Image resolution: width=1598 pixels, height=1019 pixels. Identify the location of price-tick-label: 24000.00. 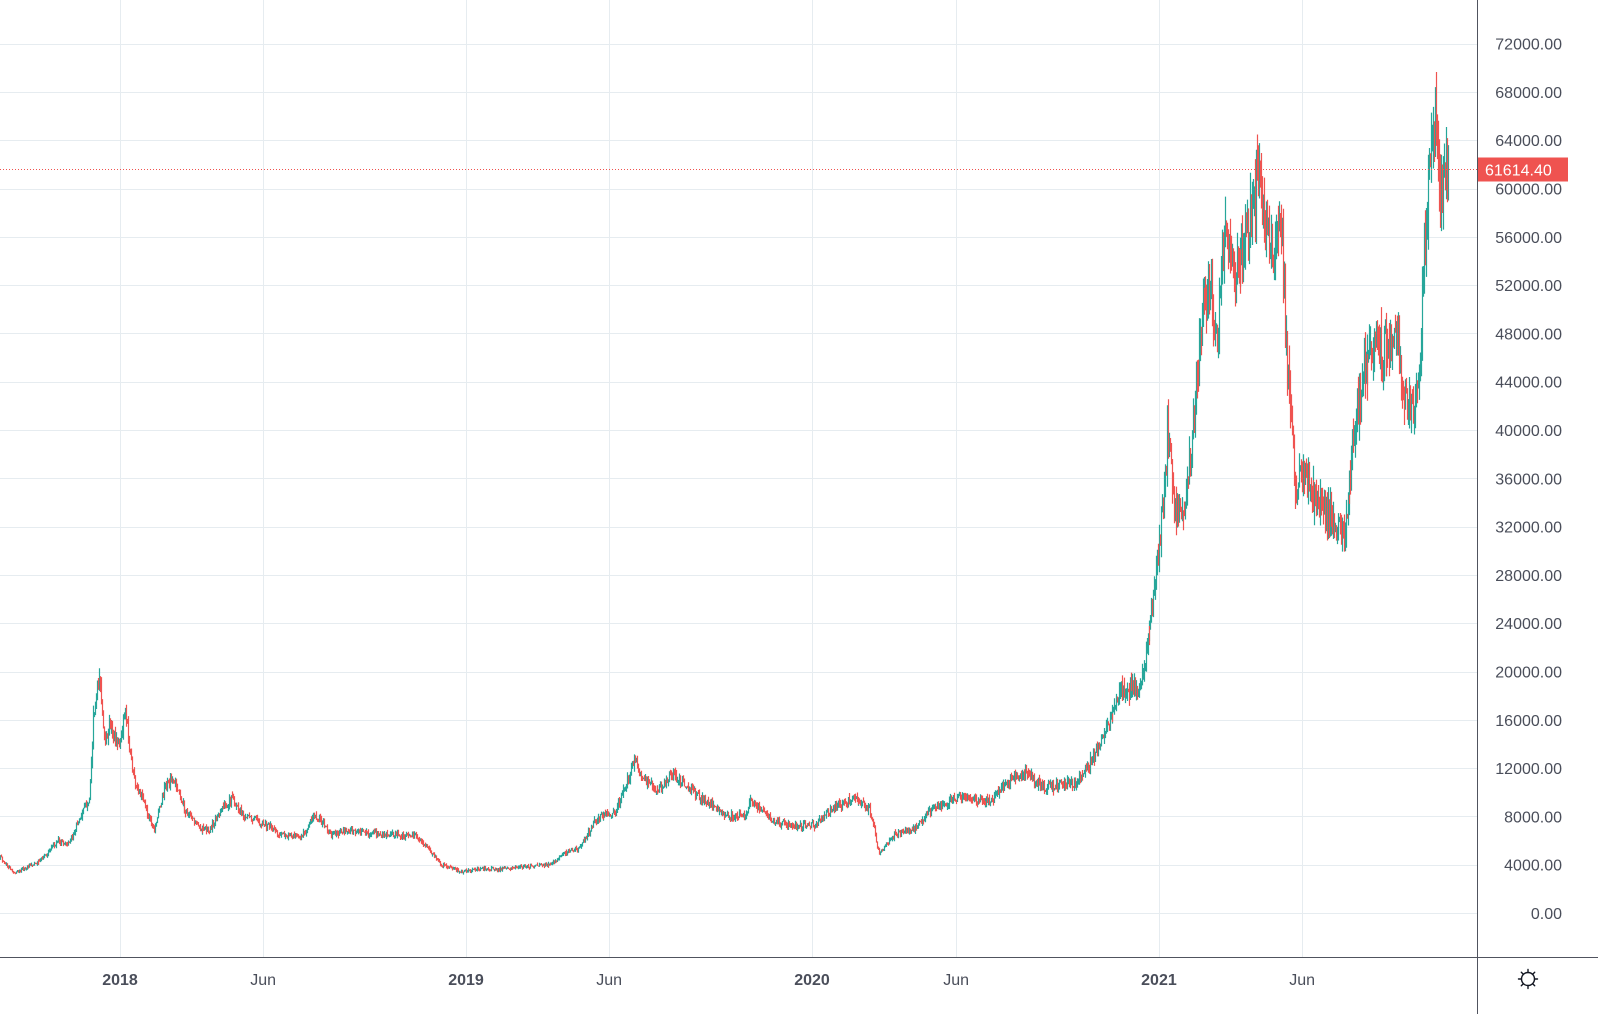
(1528, 624).